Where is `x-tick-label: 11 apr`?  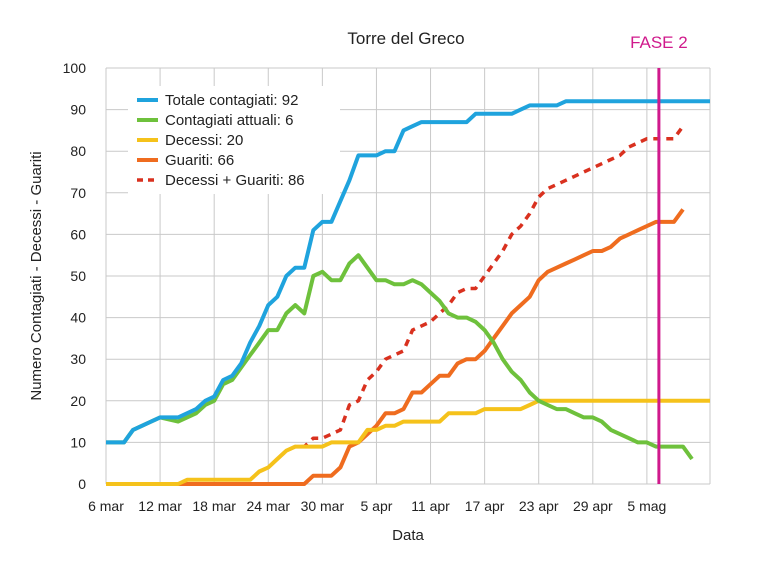 x-tick-label: 11 apr is located at coordinates (430, 506).